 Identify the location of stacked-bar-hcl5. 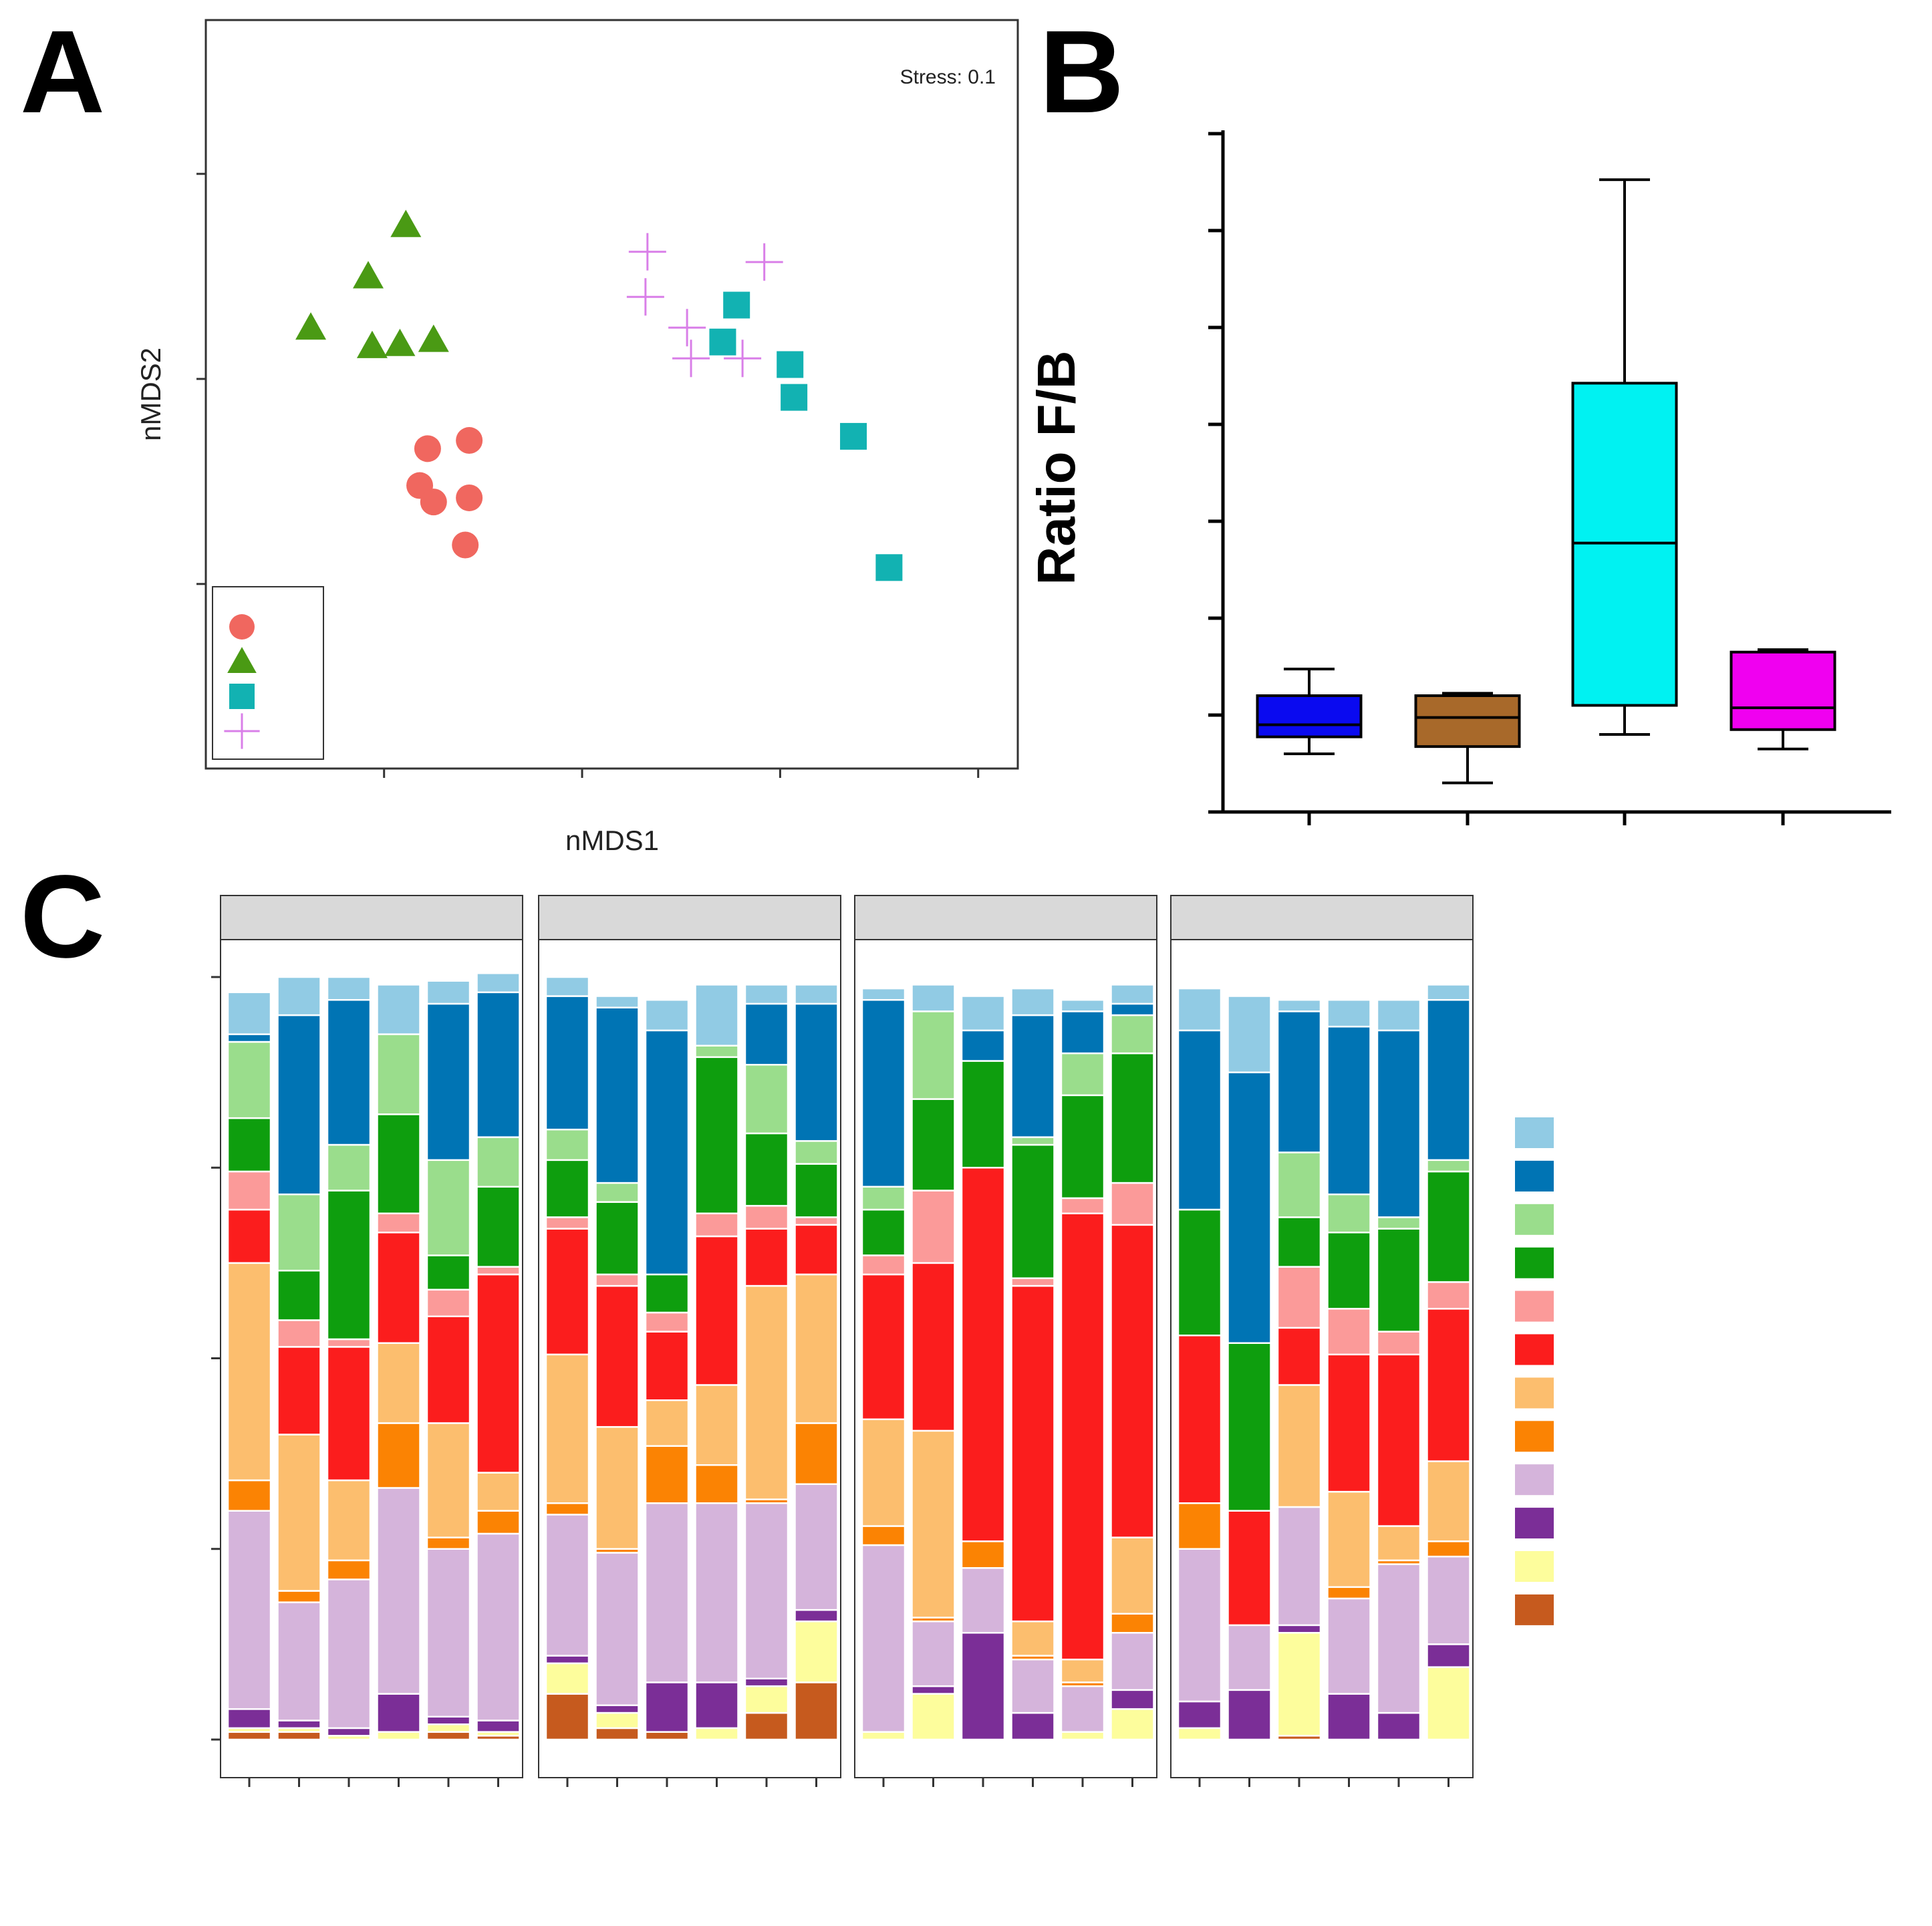
(1398, 1369).